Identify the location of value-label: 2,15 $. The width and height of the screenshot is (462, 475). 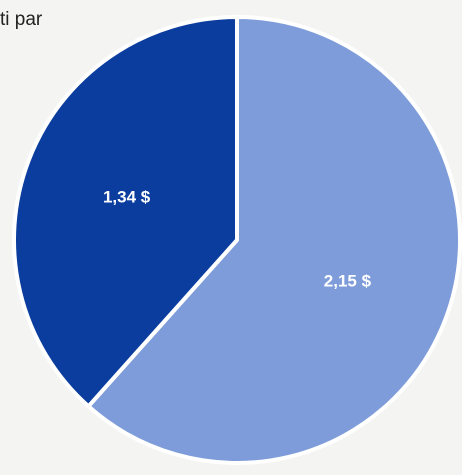
(348, 281).